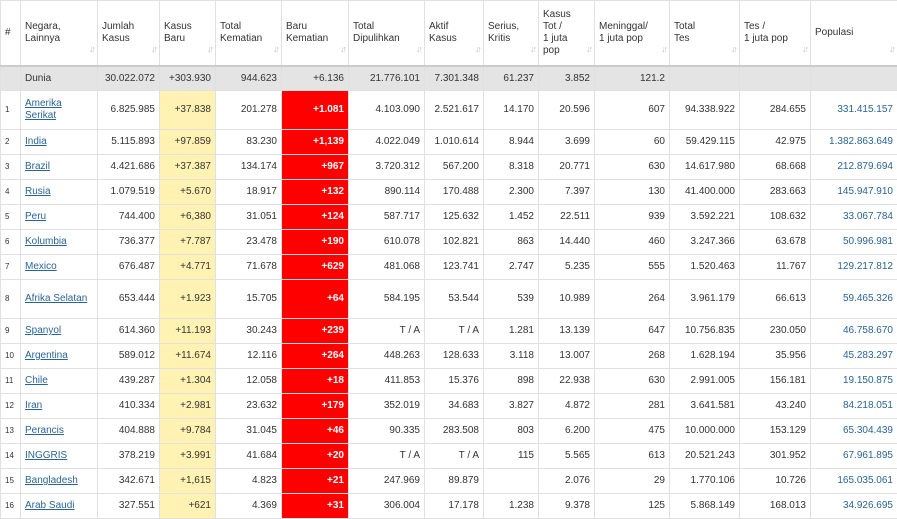 This screenshot has height=519, width=897. What do you see at coordinates (59, 167) in the screenshot?
I see `cell-country: Brazil` at bounding box center [59, 167].